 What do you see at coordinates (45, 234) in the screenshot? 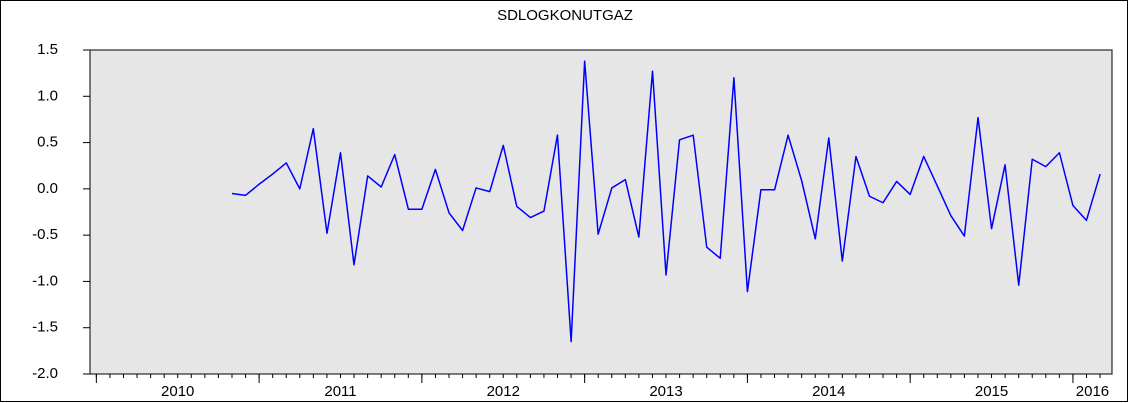
I see `y-tick-label: -0.5` at bounding box center [45, 234].